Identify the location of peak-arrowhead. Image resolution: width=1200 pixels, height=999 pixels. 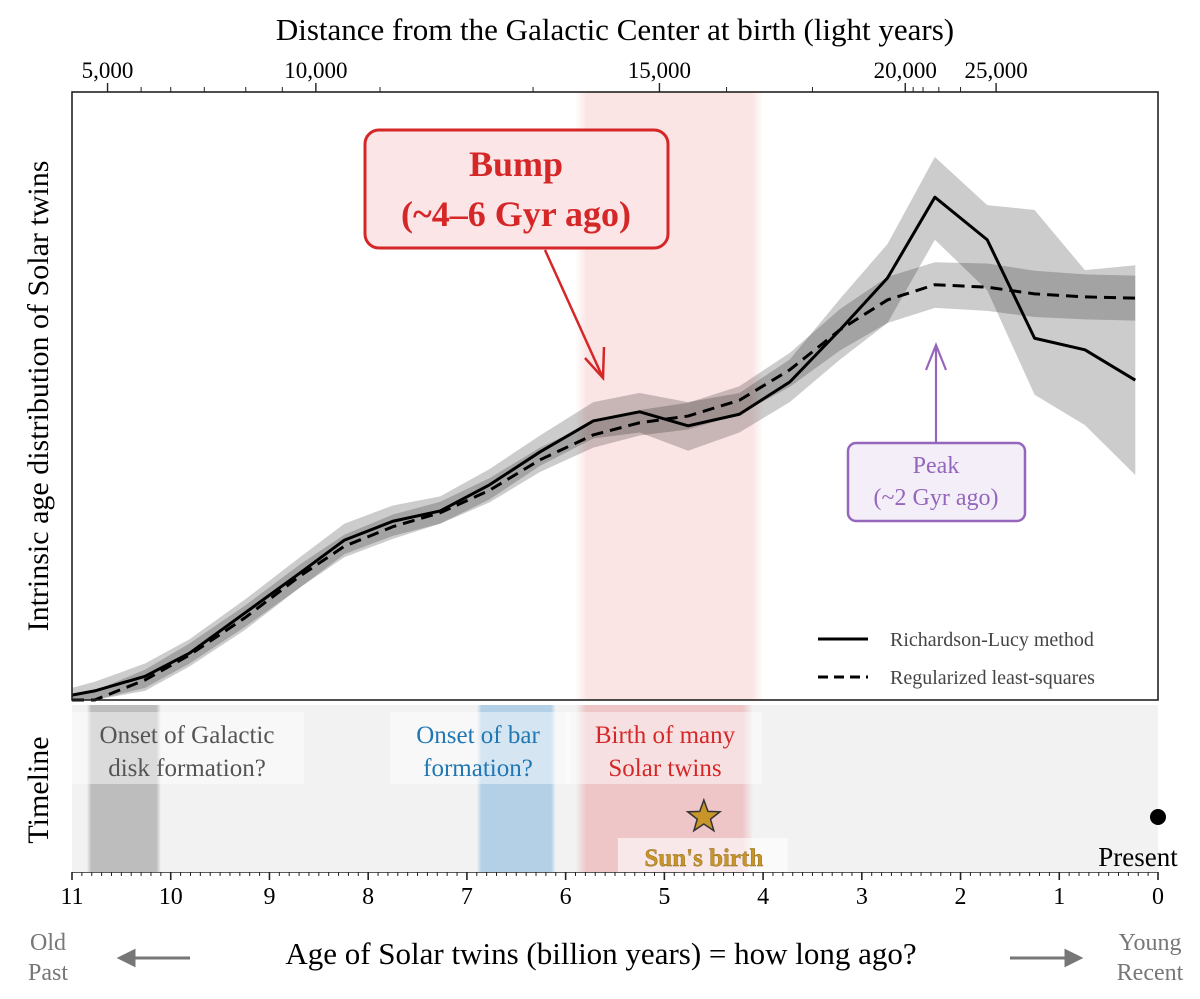
(936, 356).